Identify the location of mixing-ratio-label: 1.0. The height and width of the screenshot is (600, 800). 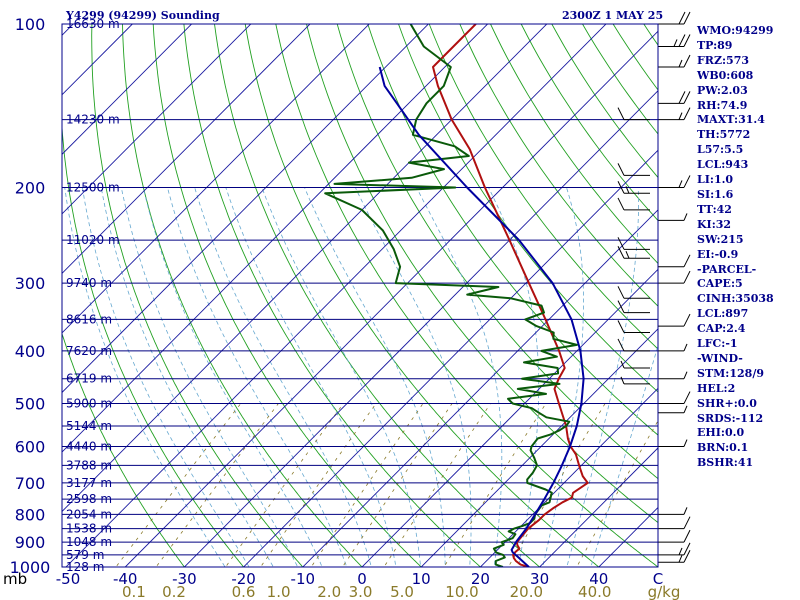
(279, 591).